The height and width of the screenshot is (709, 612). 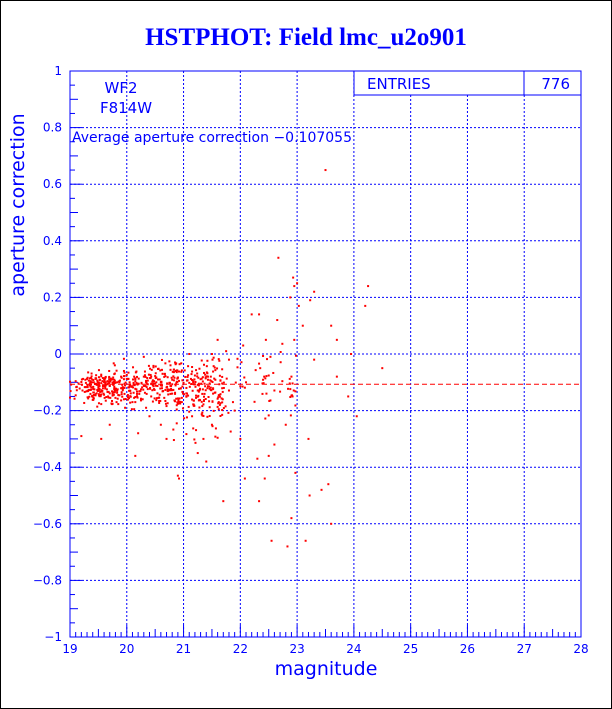 I want to click on y-tick-label: −0.8, so click(x=47, y=580).